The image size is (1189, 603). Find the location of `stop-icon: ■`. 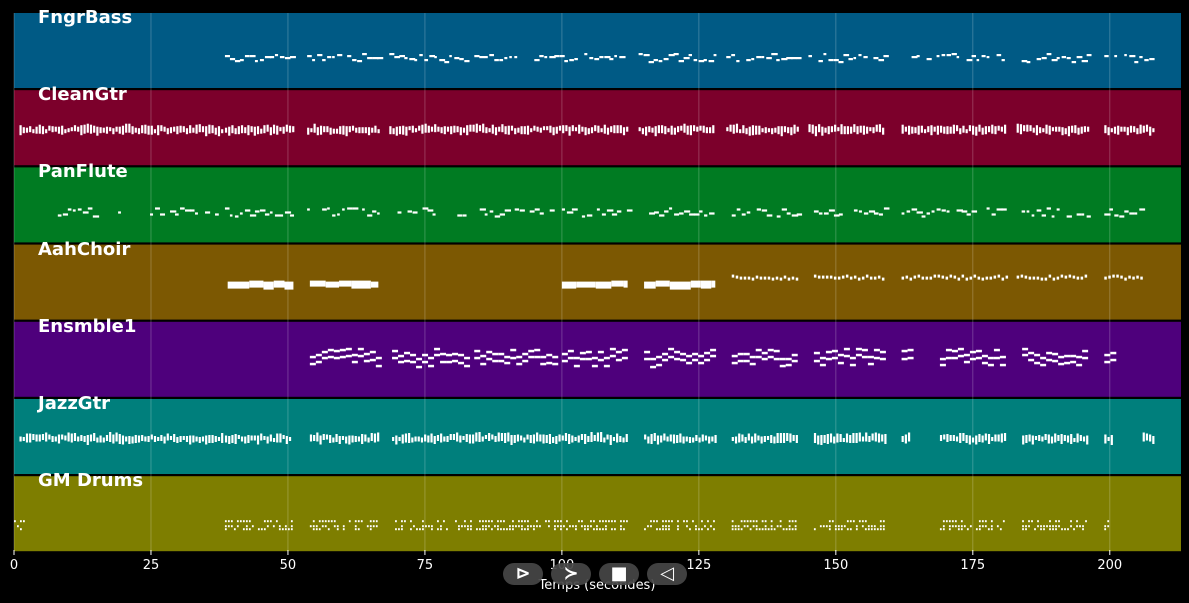

stop-icon: ■ is located at coordinates (619, 573).